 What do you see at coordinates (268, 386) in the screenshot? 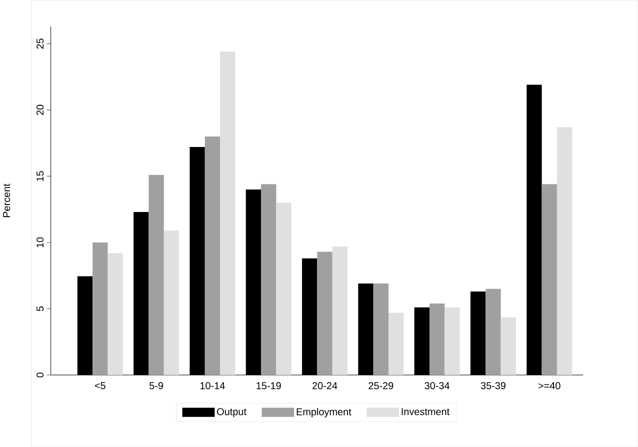
I see `x-tick-label: 15-19` at bounding box center [268, 386].